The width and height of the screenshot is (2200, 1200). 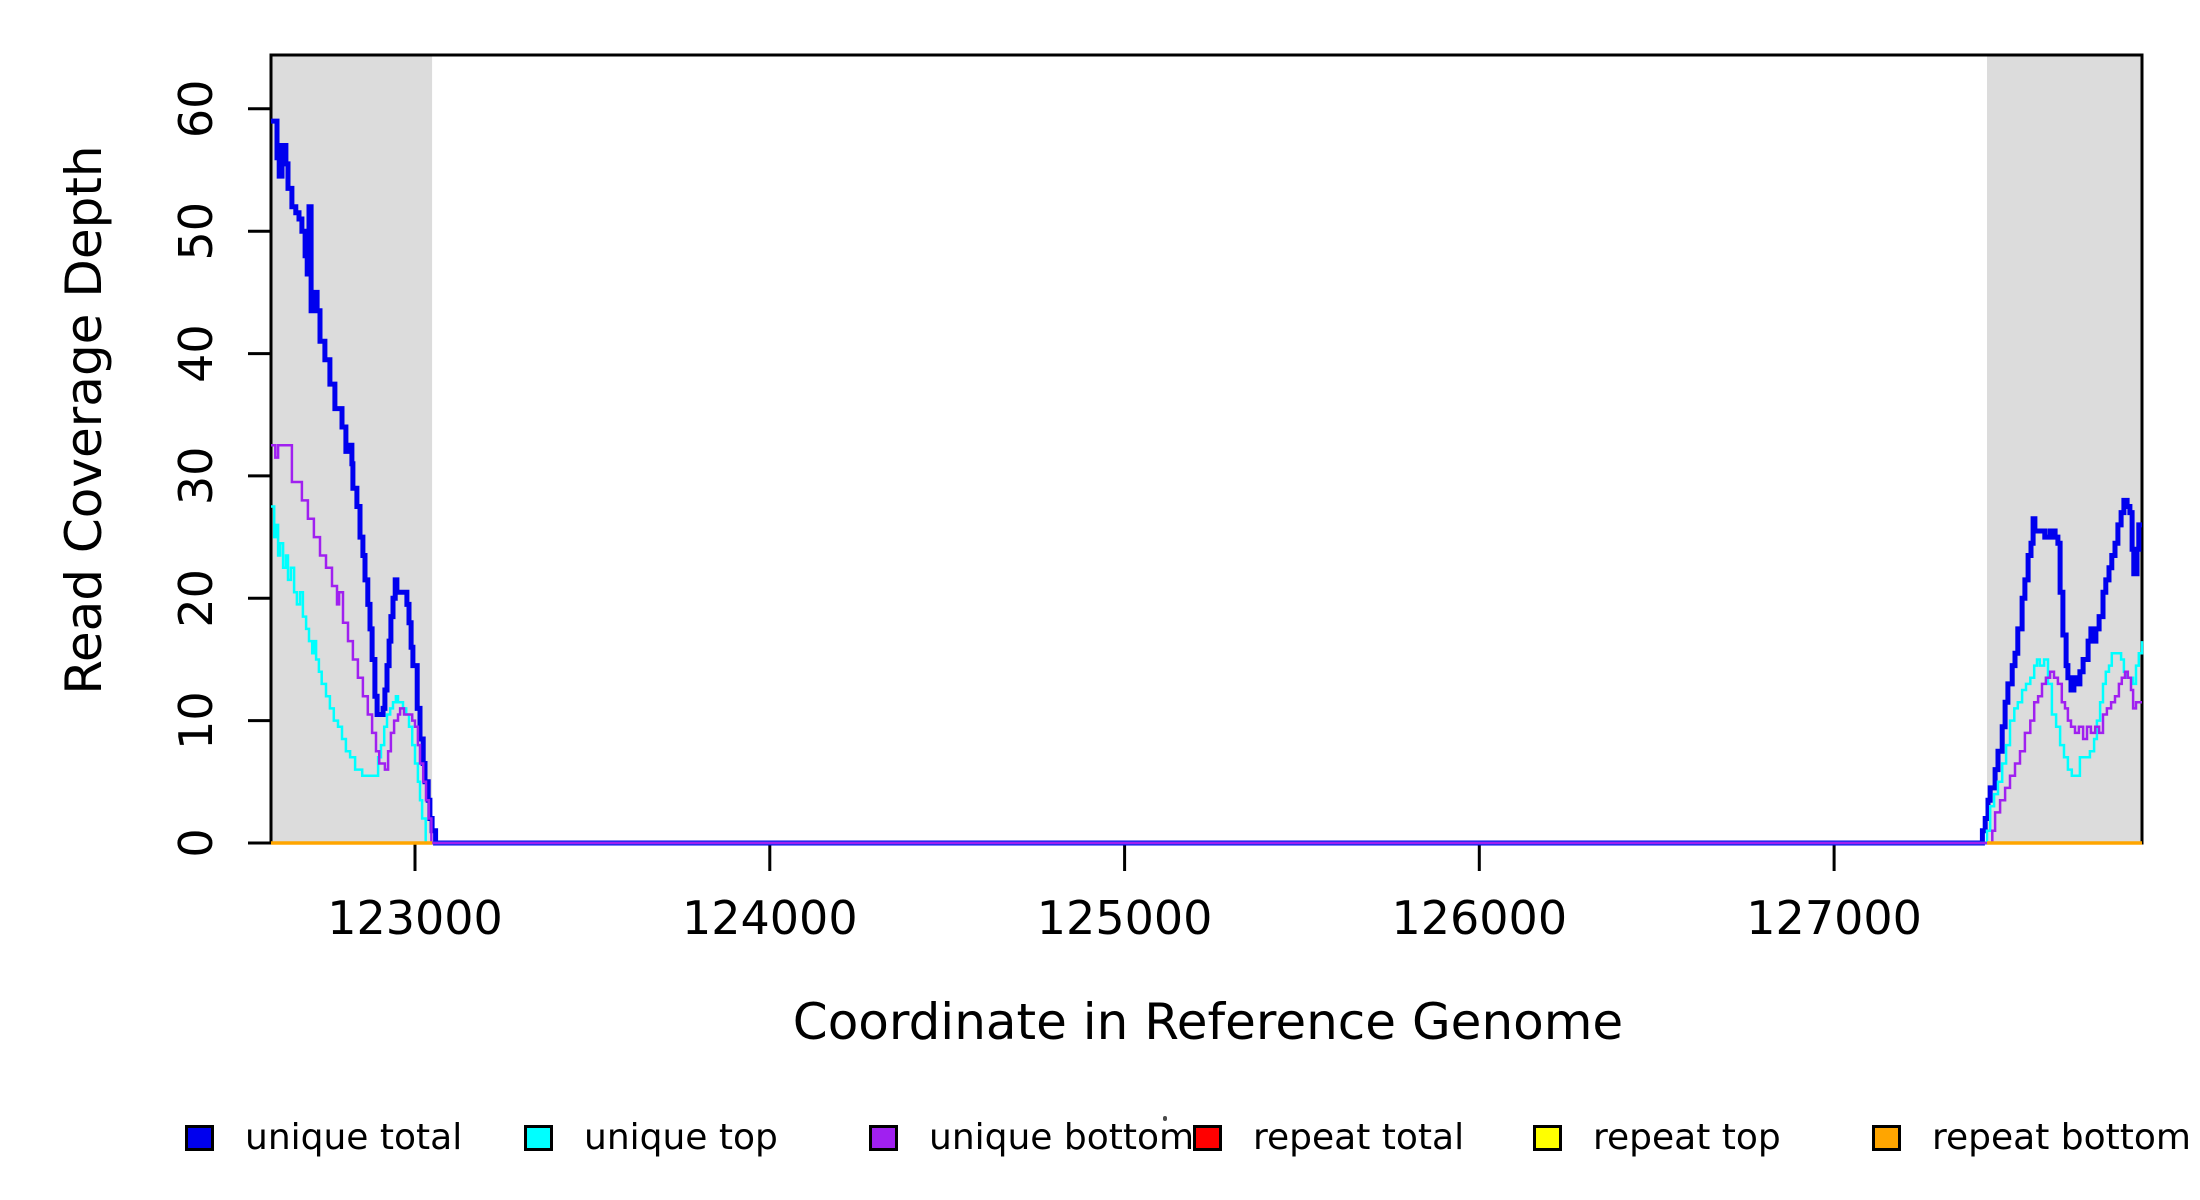 What do you see at coordinates (196, 109) in the screenshot?
I see `svg-text: 60` at bounding box center [196, 109].